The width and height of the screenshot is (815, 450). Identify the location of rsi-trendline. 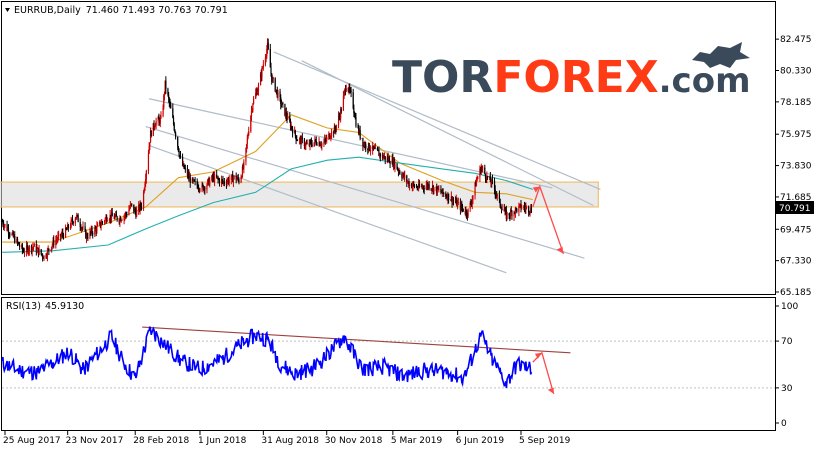
(356, 340).